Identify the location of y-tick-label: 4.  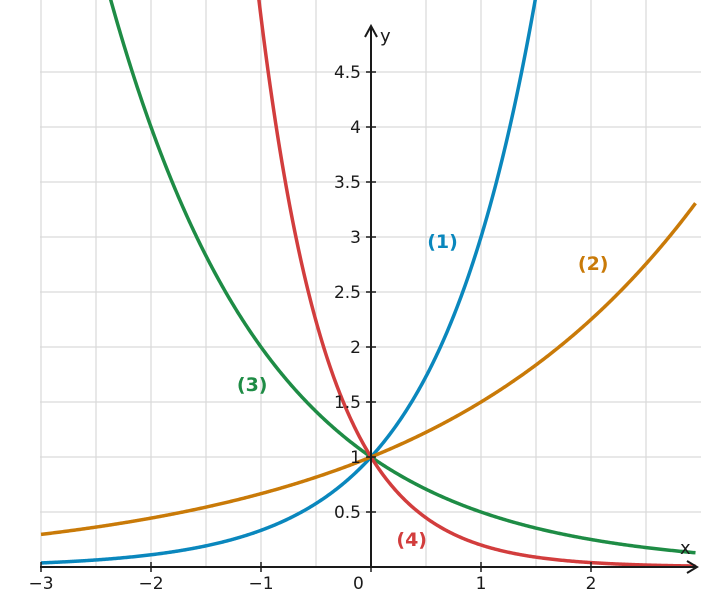
(355, 128).